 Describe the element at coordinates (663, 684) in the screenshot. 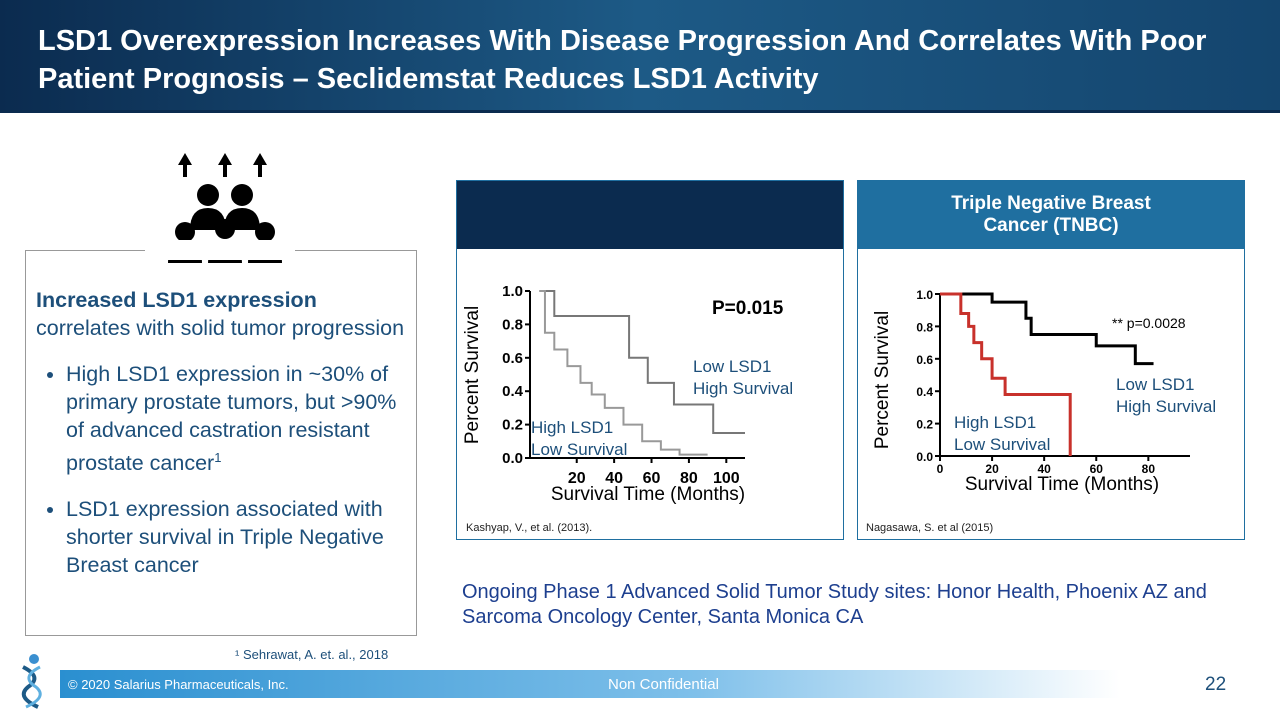

I see `confidential: Non Confidential` at that location.